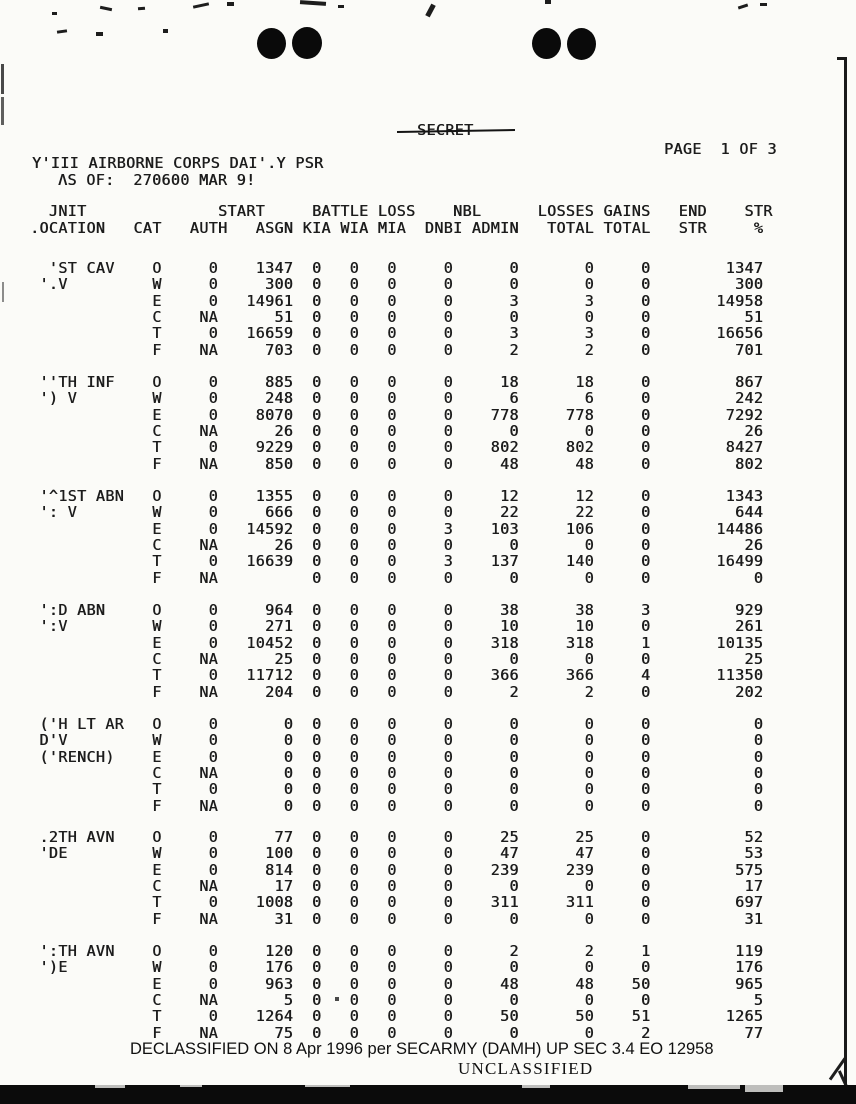  Describe the element at coordinates (428, 212) in the screenshot. I see `table-header-row: JNIT START BATTLE LOSS NBL LOSSES GAINS END STR` at that location.